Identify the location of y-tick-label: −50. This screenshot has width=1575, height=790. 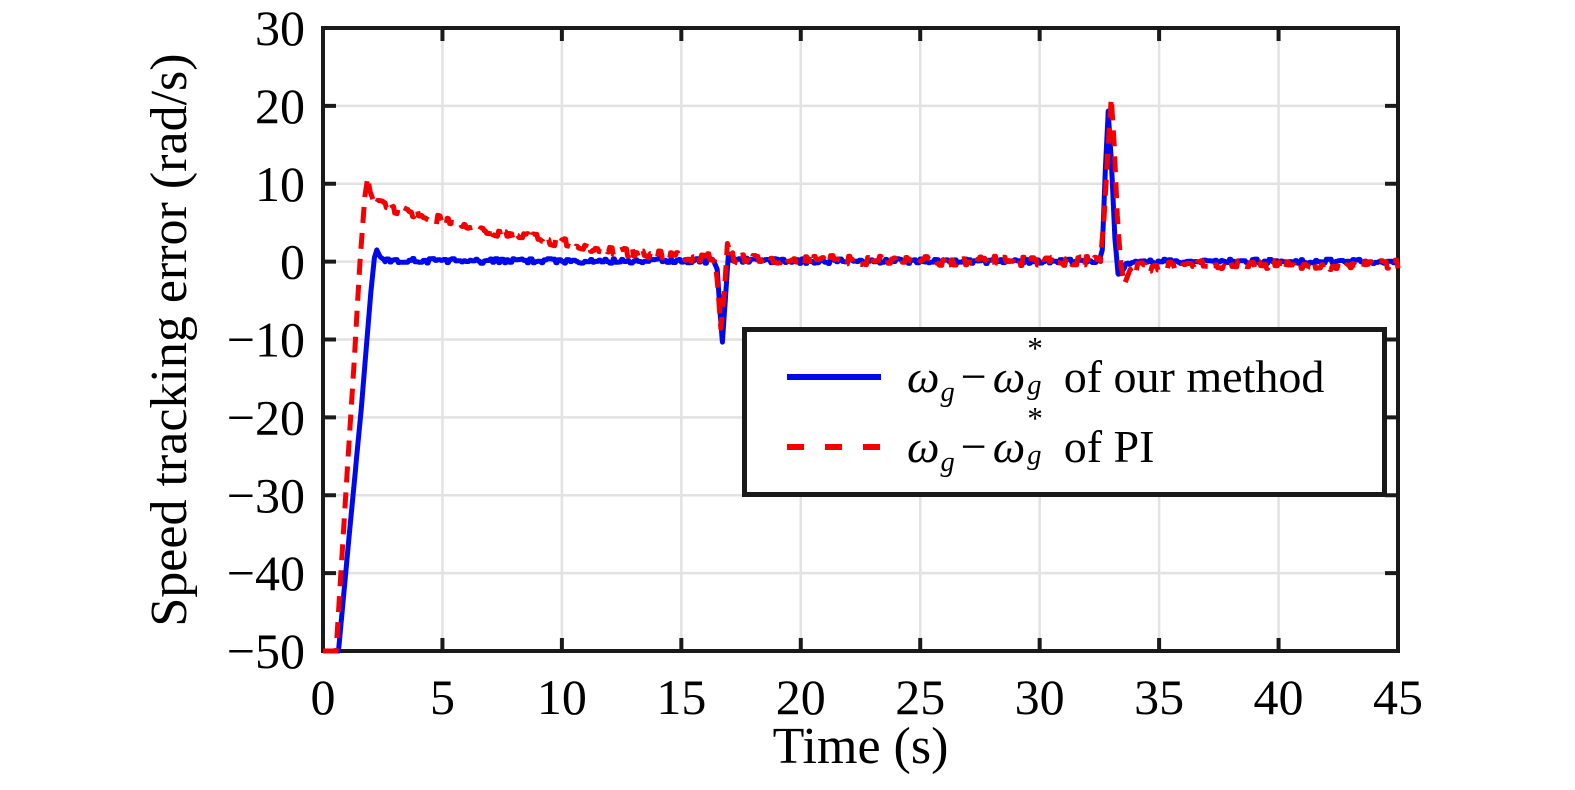
(266, 651).